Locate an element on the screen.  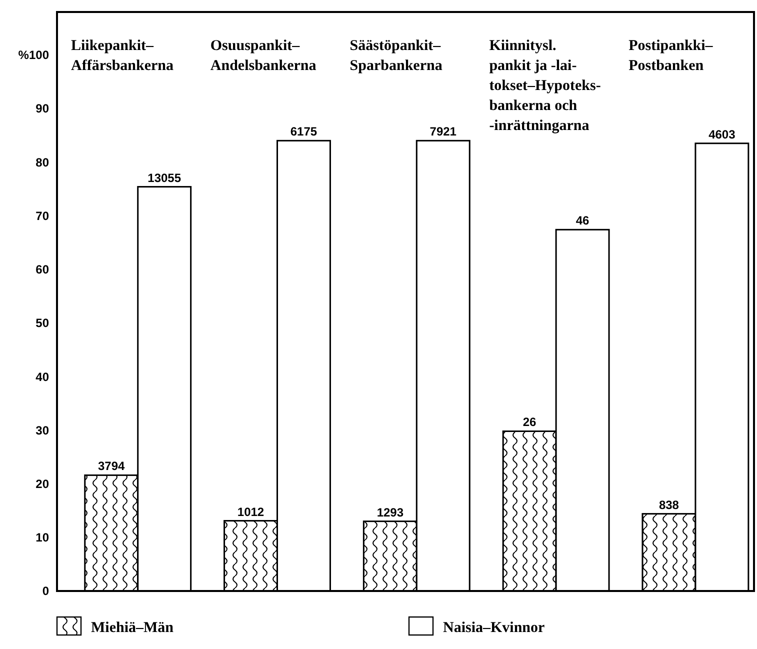
x-tick-label: Postipankki– Postbanken is located at coordinates (671, 56).